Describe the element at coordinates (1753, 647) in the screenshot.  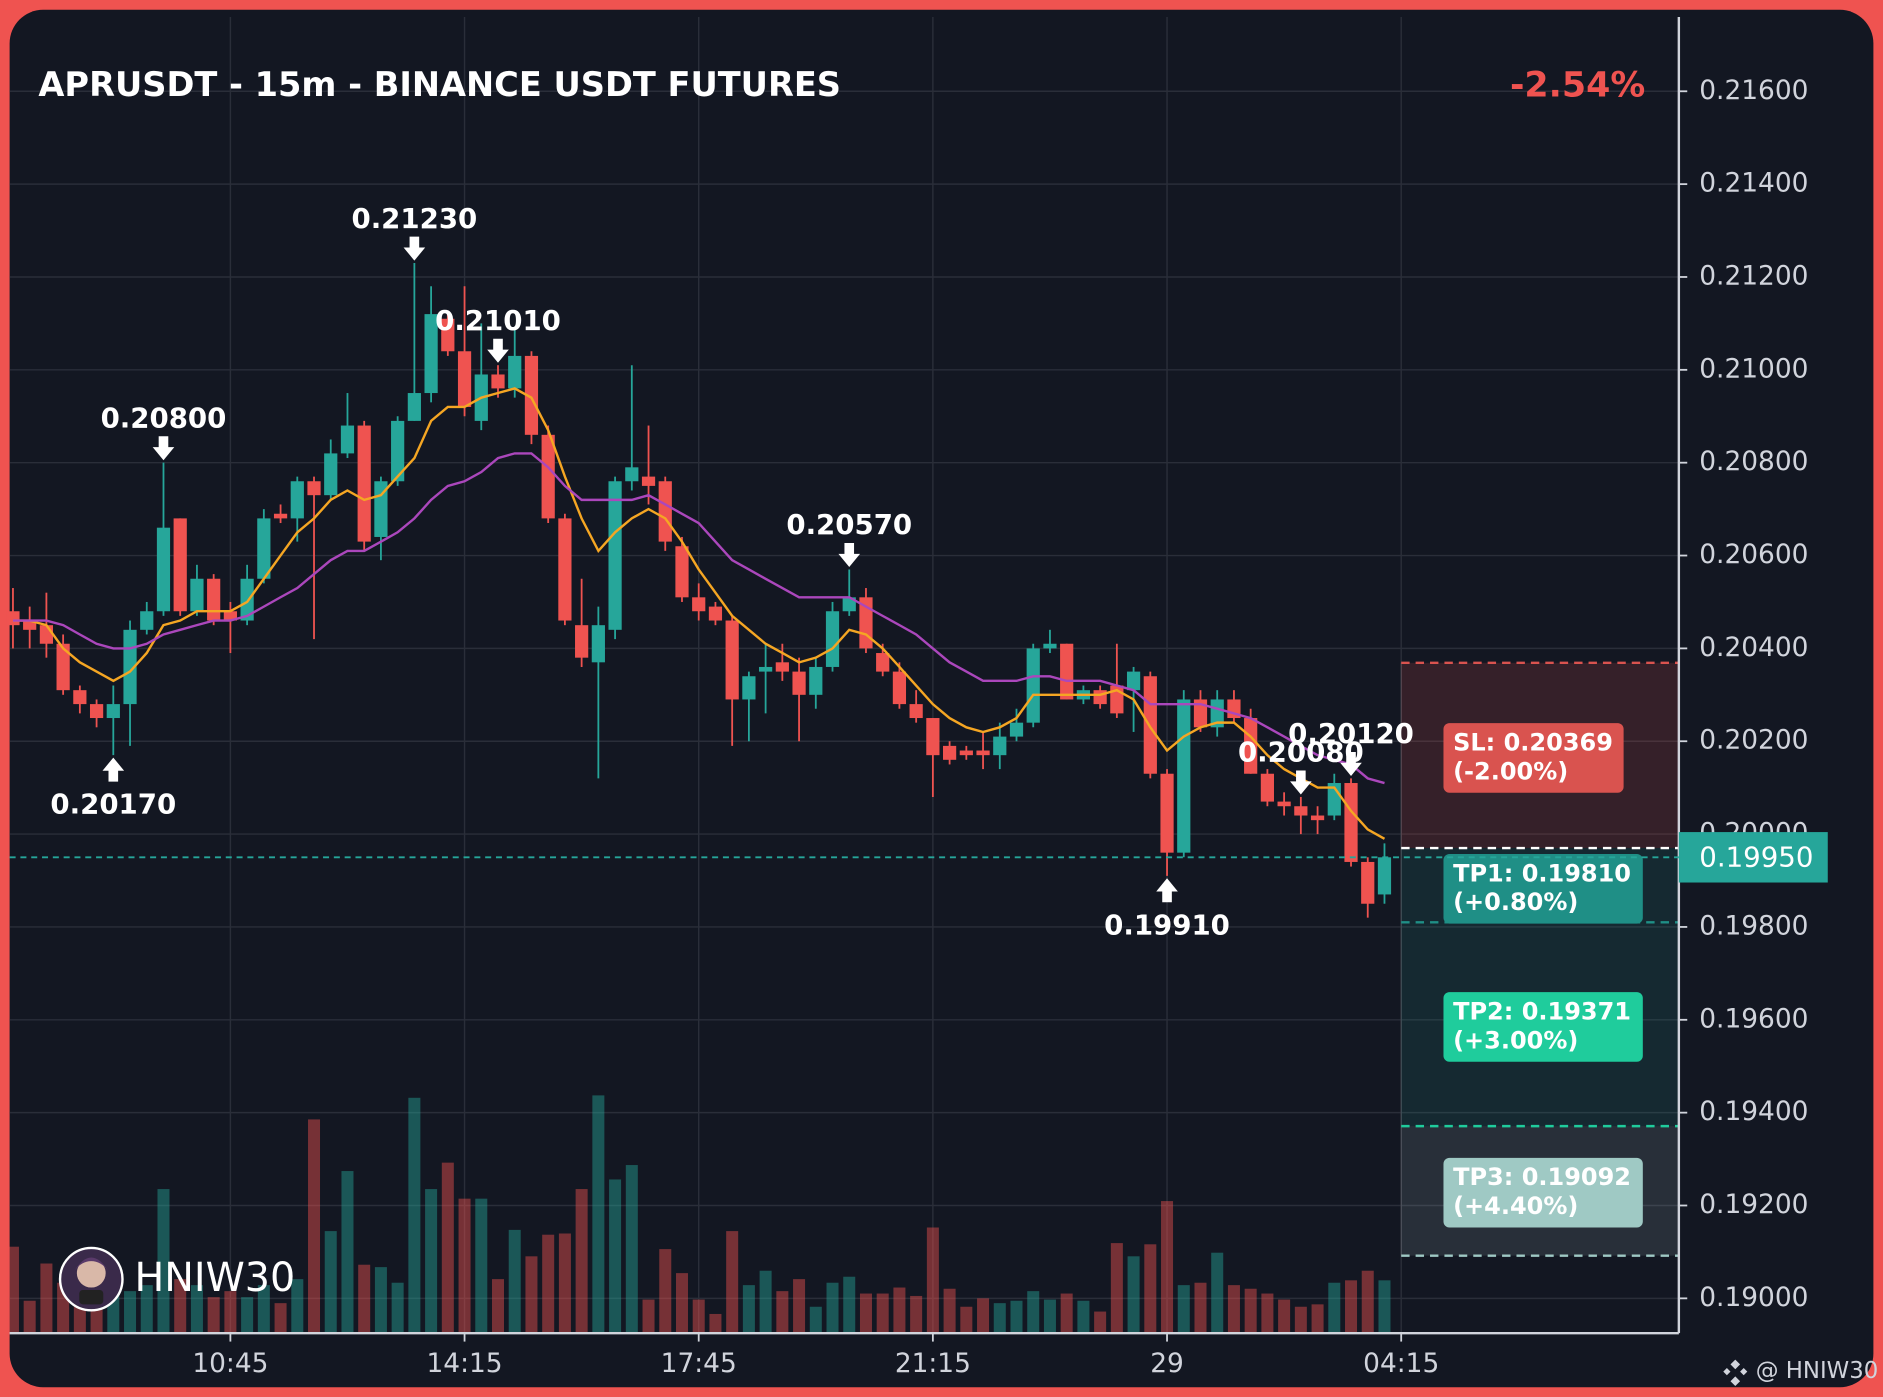
I see `y-tick-label: 0.20400` at that location.